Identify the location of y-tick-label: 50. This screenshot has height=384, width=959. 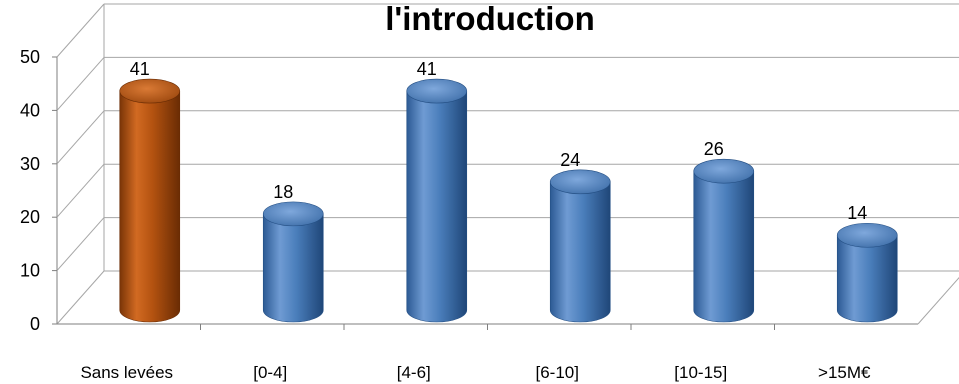
(30, 57).